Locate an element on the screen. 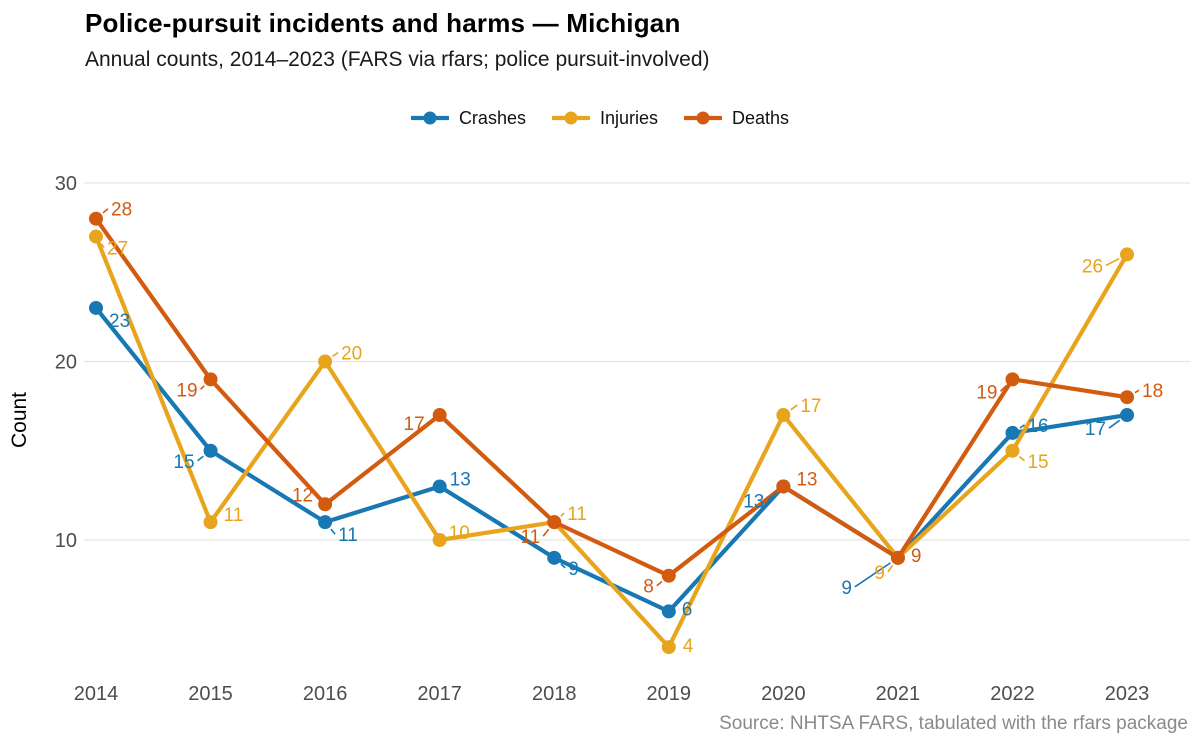 The height and width of the screenshot is (750, 1200). point-label-crashes: 16 is located at coordinates (1037, 426).